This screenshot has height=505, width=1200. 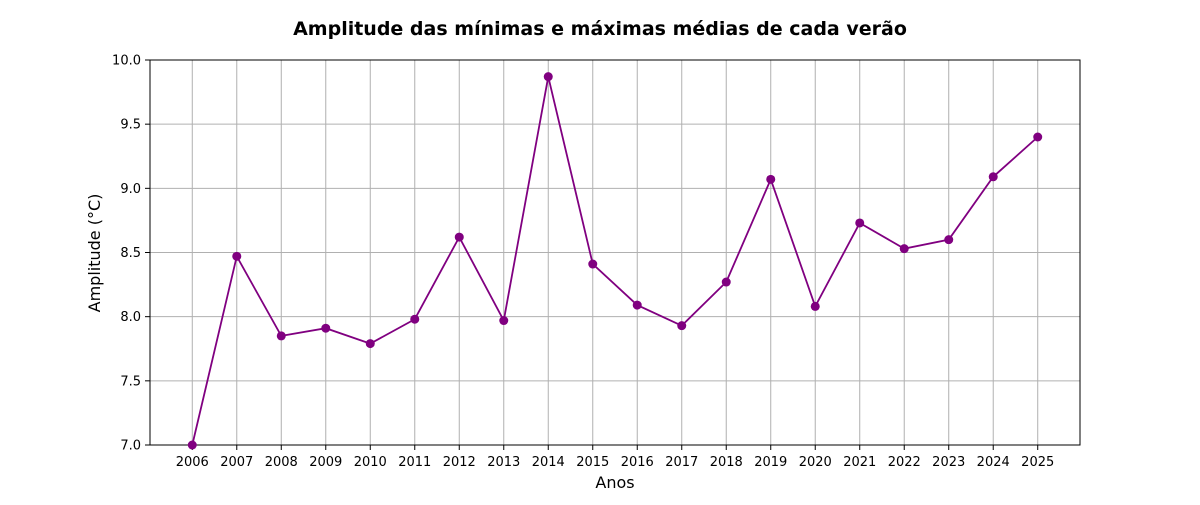 What do you see at coordinates (815, 462) in the screenshot?
I see `x-tick-label: 2020` at bounding box center [815, 462].